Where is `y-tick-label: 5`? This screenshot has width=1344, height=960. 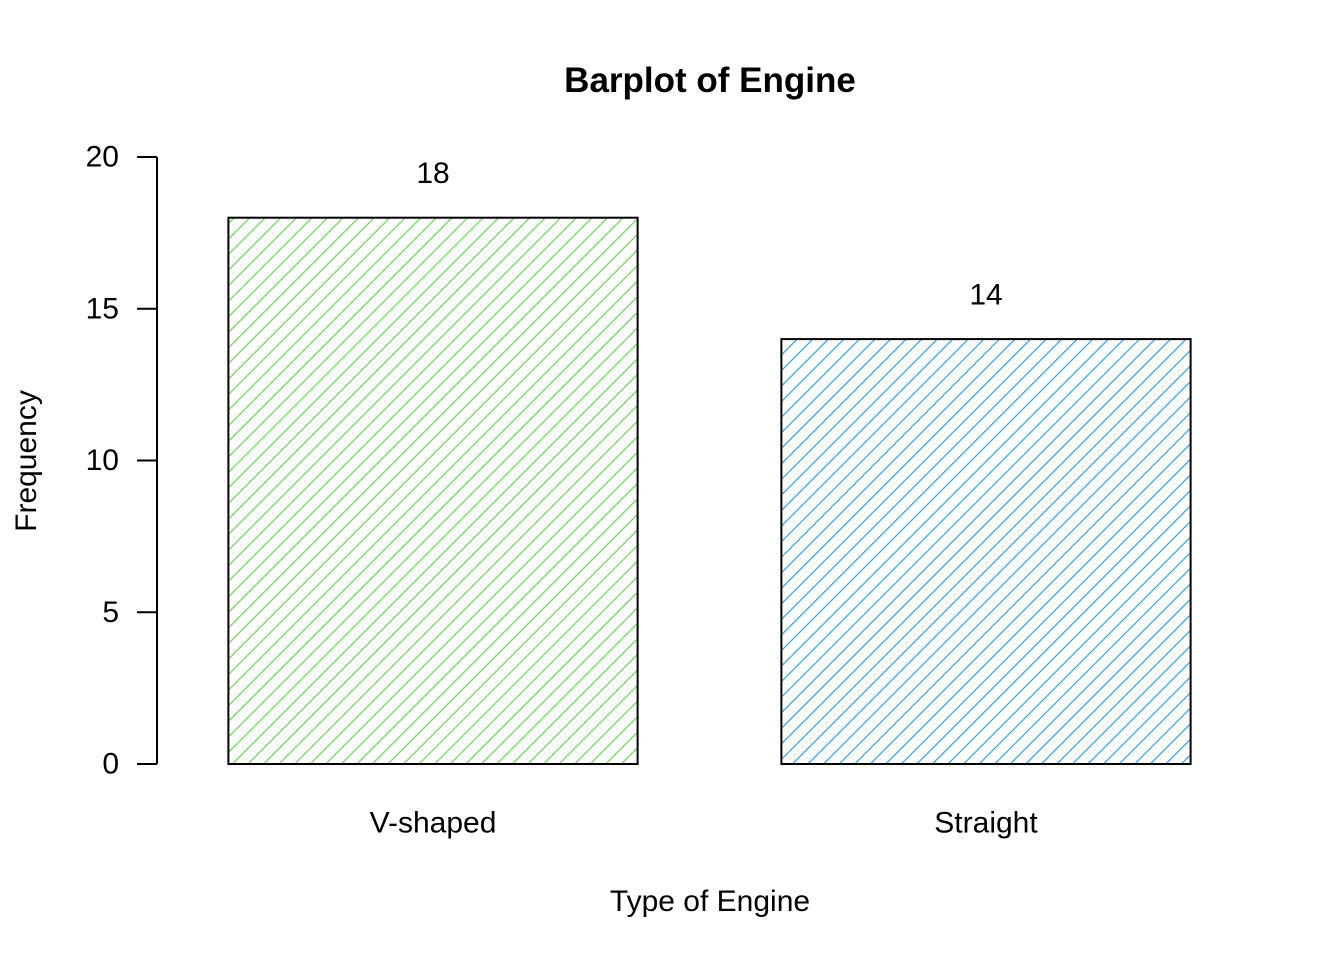 y-tick-label: 5 is located at coordinates (110, 612).